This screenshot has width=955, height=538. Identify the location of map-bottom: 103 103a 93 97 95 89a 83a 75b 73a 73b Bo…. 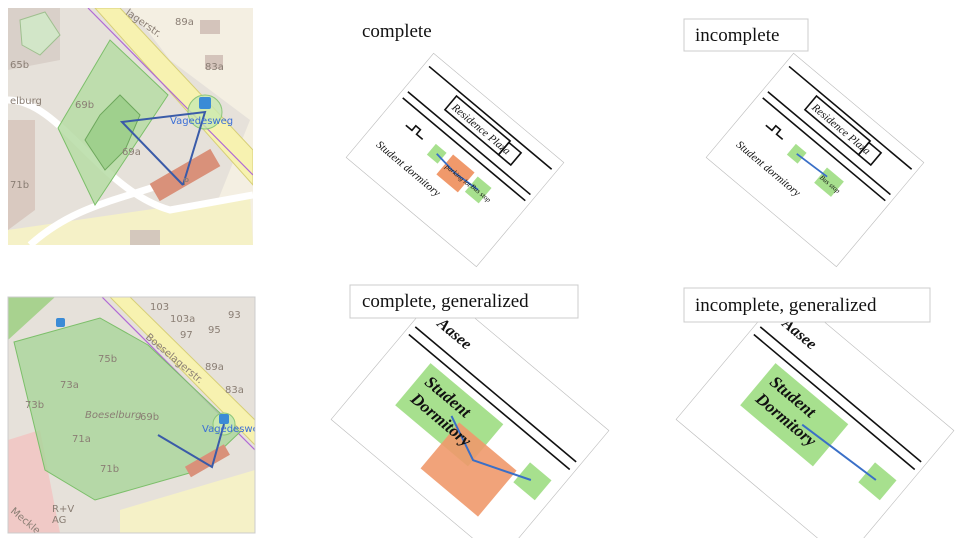
(136, 415).